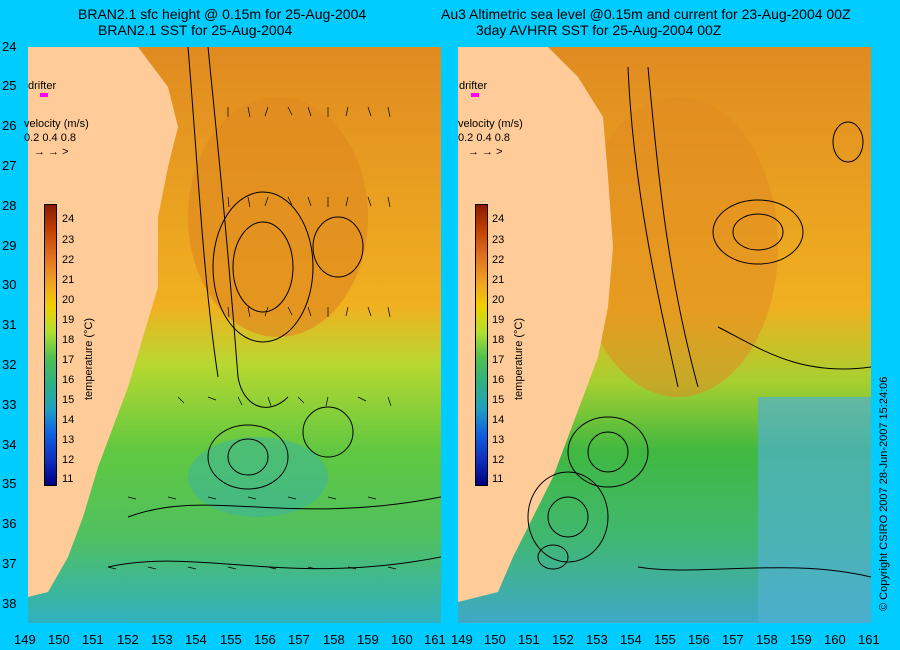  Describe the element at coordinates (475, 95) in the screenshot. I see `drifter-marker-icon-right` at that location.